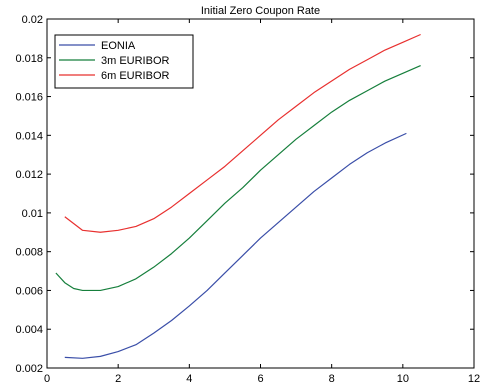 This screenshot has width=484, height=387. I want to click on legend-label: 3m EURIBOR, so click(135, 61).